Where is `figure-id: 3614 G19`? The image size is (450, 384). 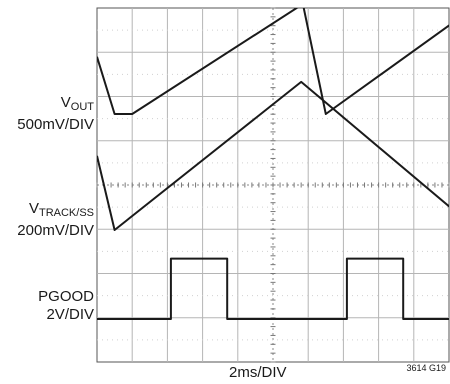
figure-id: 3614 G19 is located at coordinates (426, 368).